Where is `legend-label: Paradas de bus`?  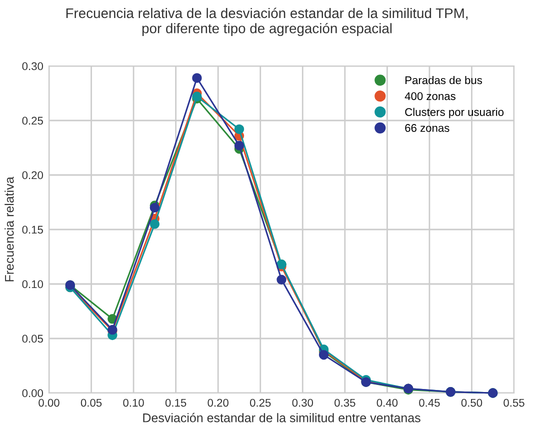
legend-label: Paradas de bus is located at coordinates (443, 80).